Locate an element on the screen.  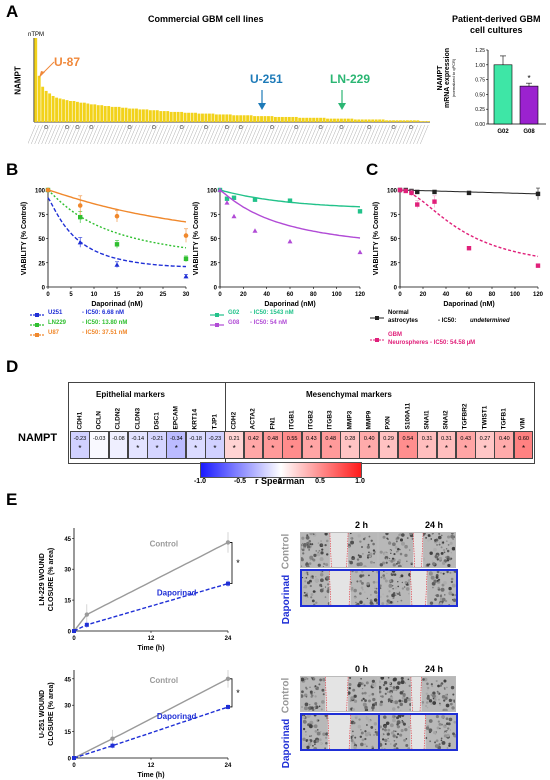
epi-header: Epithelial markers is located at coordinates (130, 394).